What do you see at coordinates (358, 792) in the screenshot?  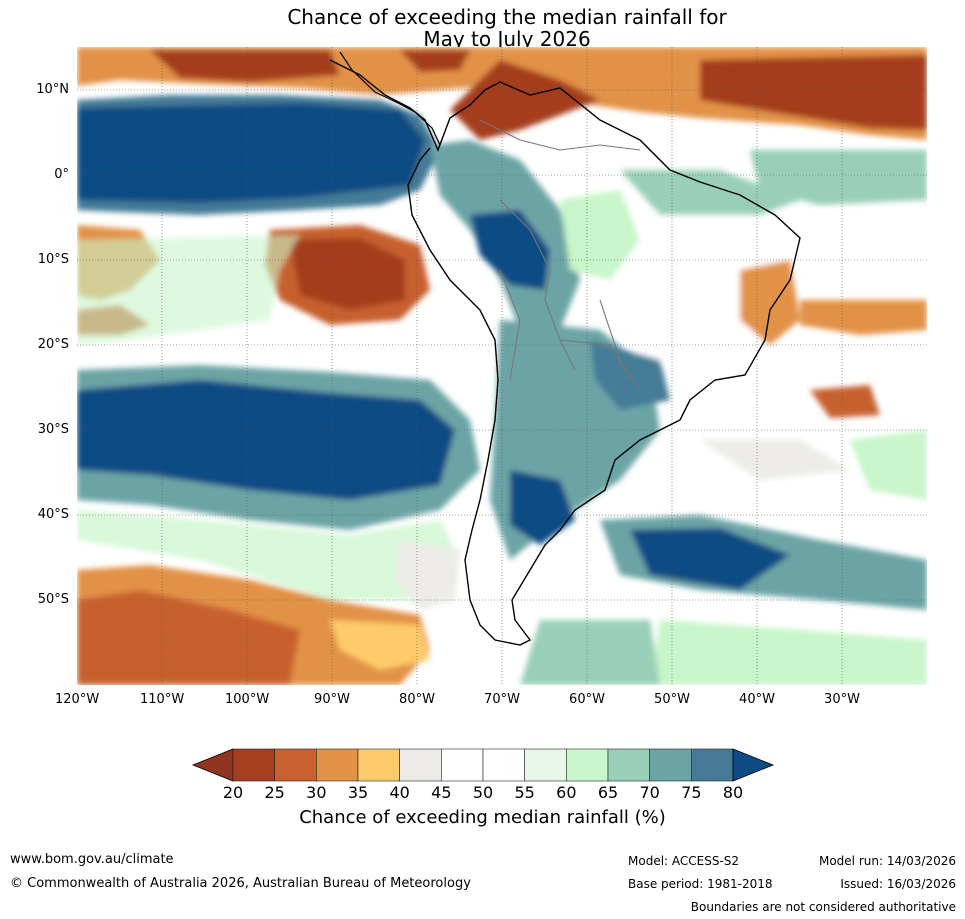 I see `colorbar-tick-label: 35` at bounding box center [358, 792].